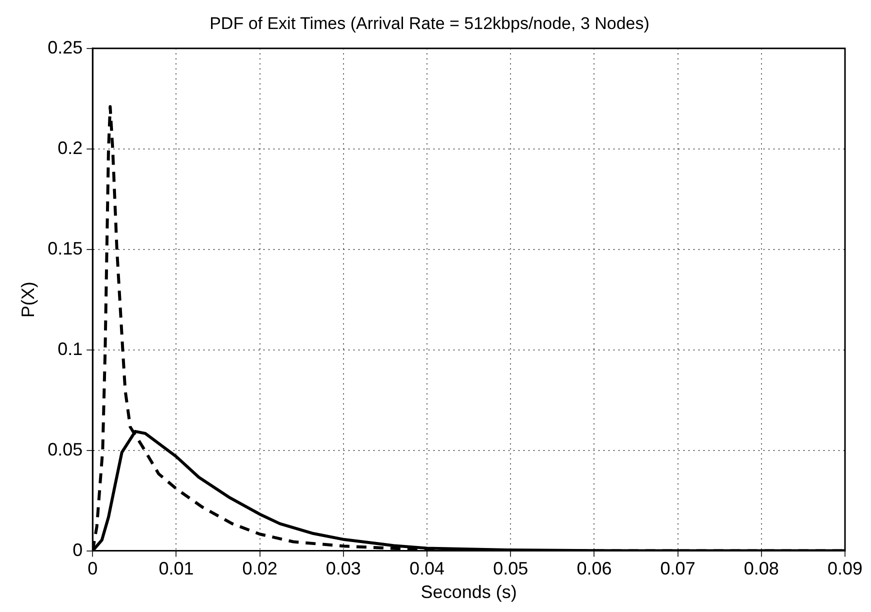 The image size is (871, 612). Describe the element at coordinates (65, 248) in the screenshot. I see `y-tick-label: 0.15` at that location.